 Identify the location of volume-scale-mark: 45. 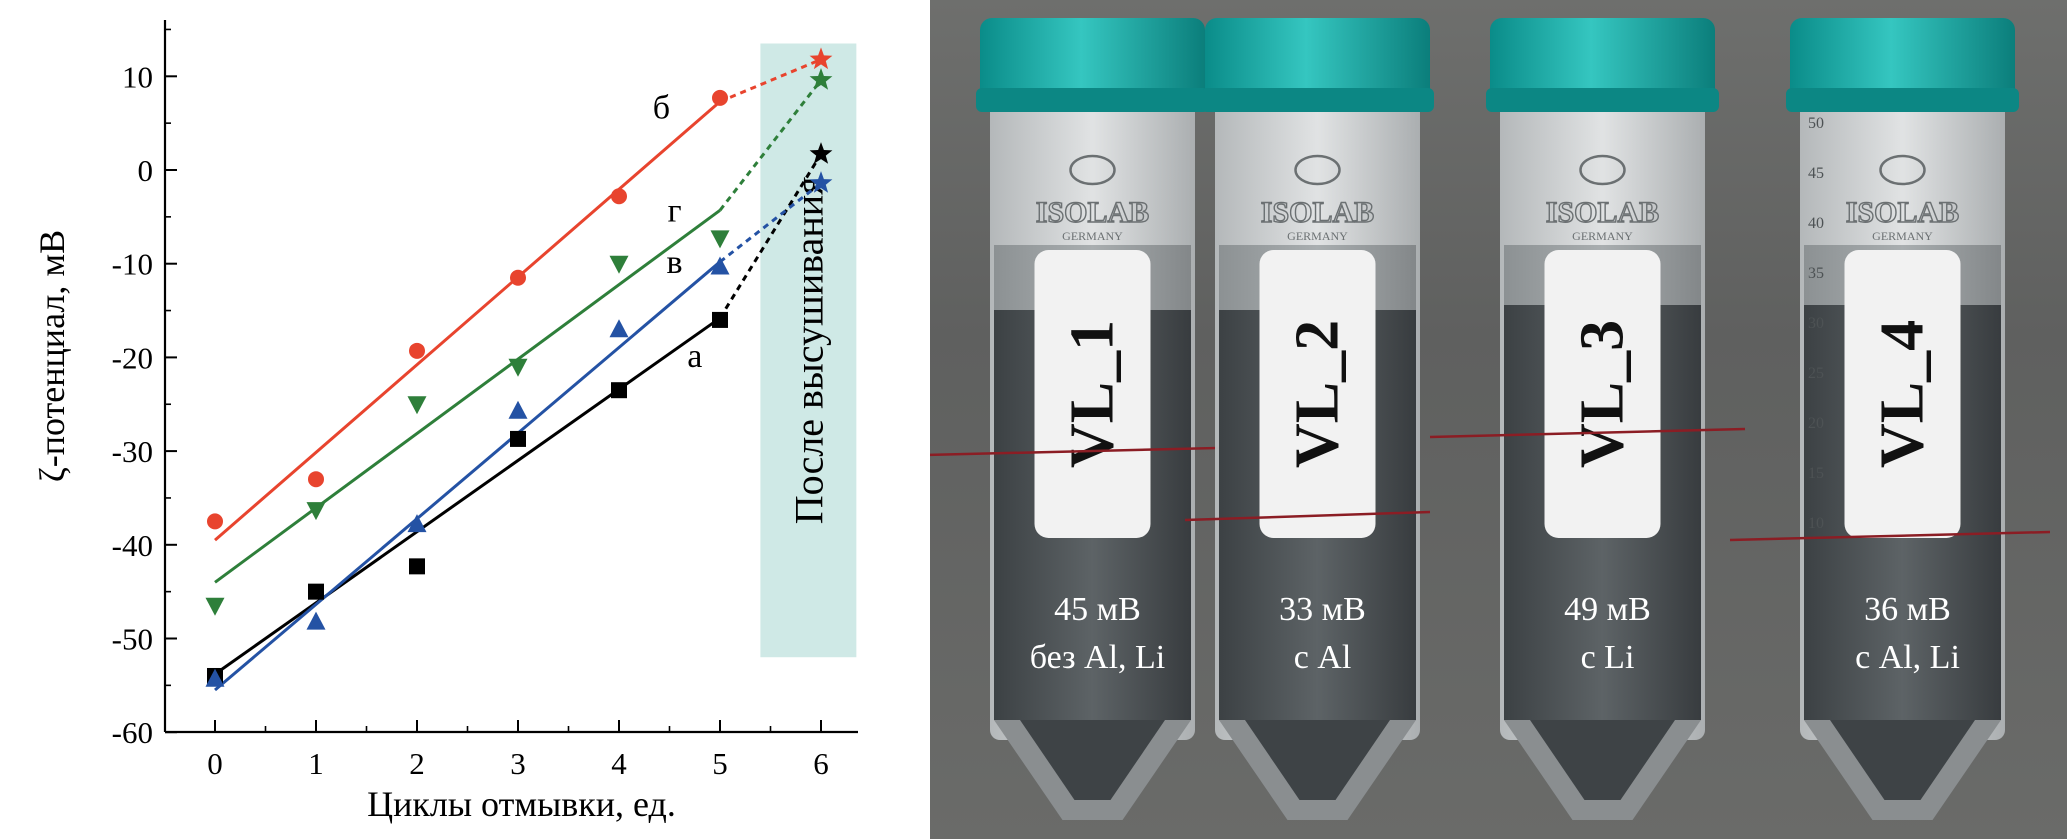
(1816, 173).